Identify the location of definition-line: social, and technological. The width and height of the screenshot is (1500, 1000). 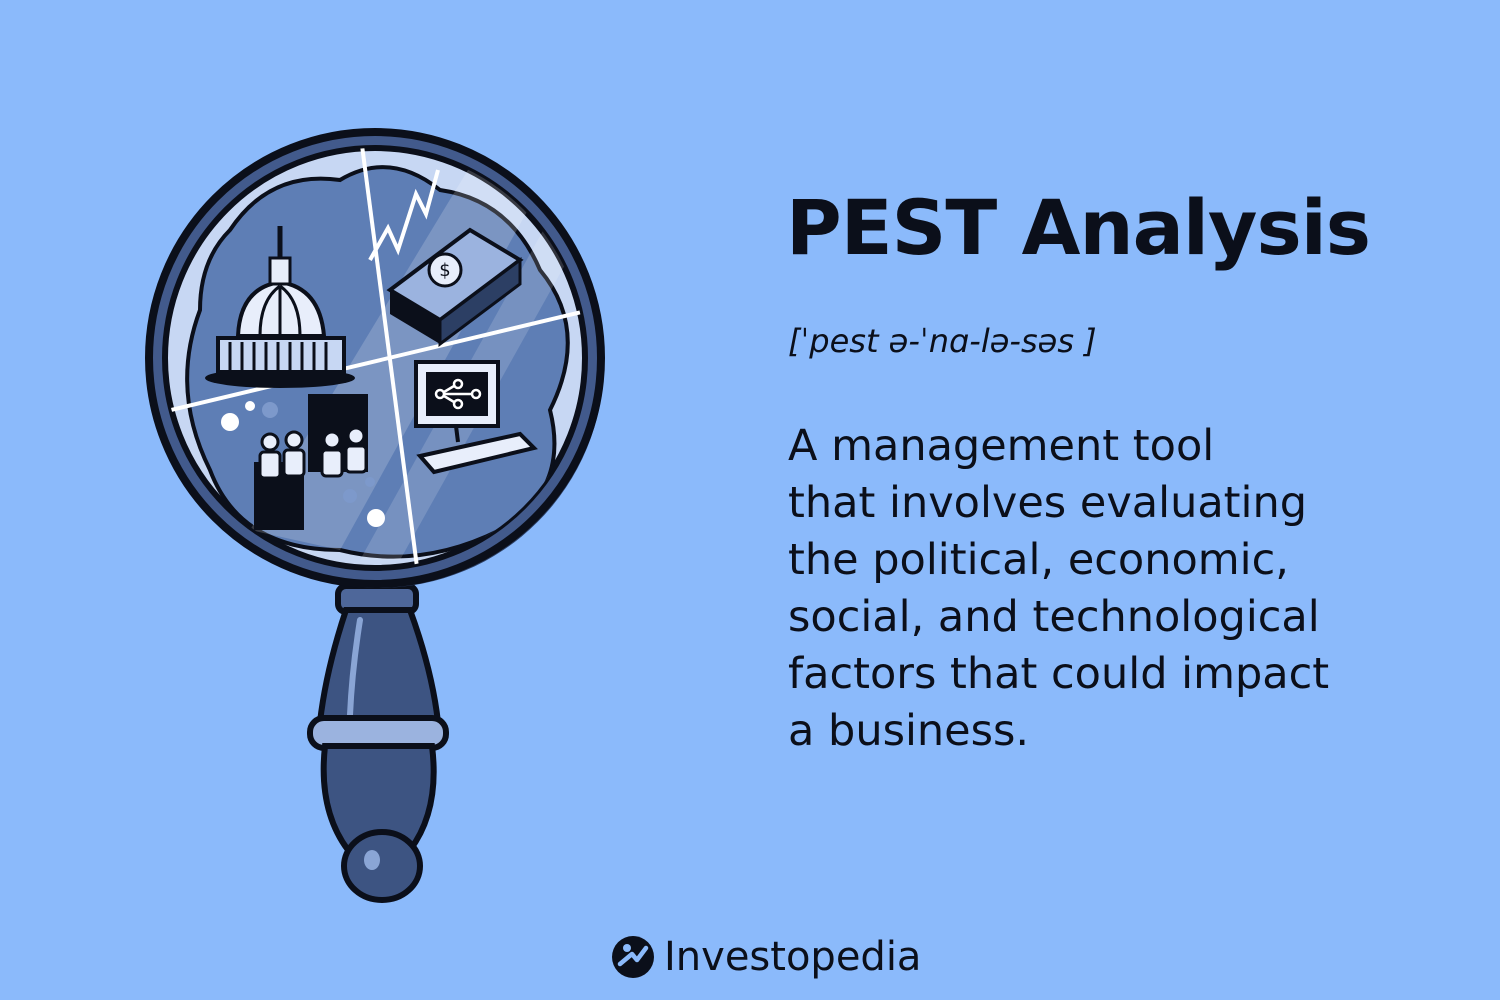
(1054, 617).